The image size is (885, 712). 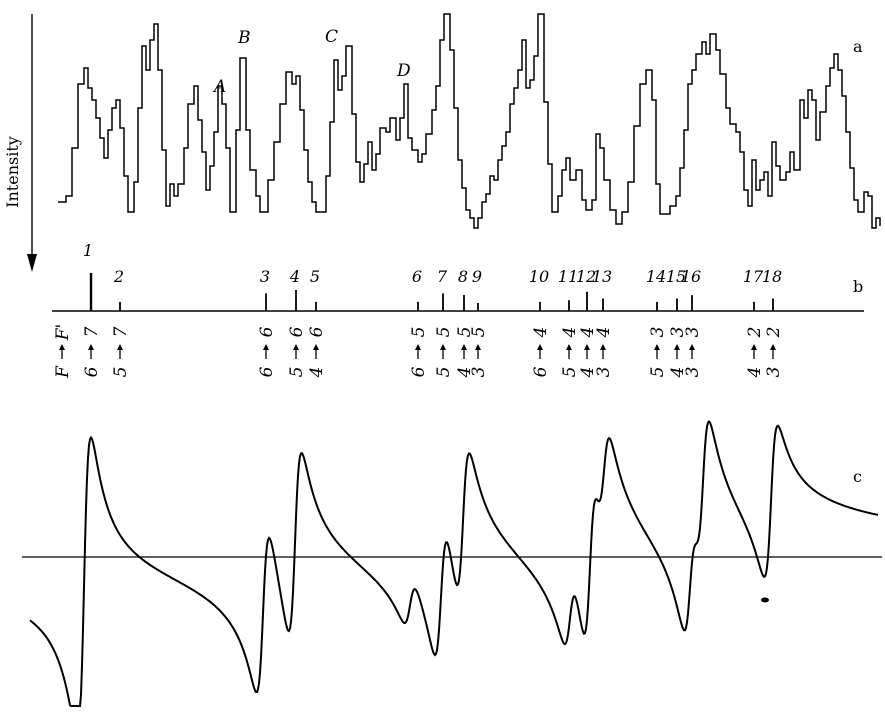 I want to click on panel-b-label: b, so click(x=858, y=286).